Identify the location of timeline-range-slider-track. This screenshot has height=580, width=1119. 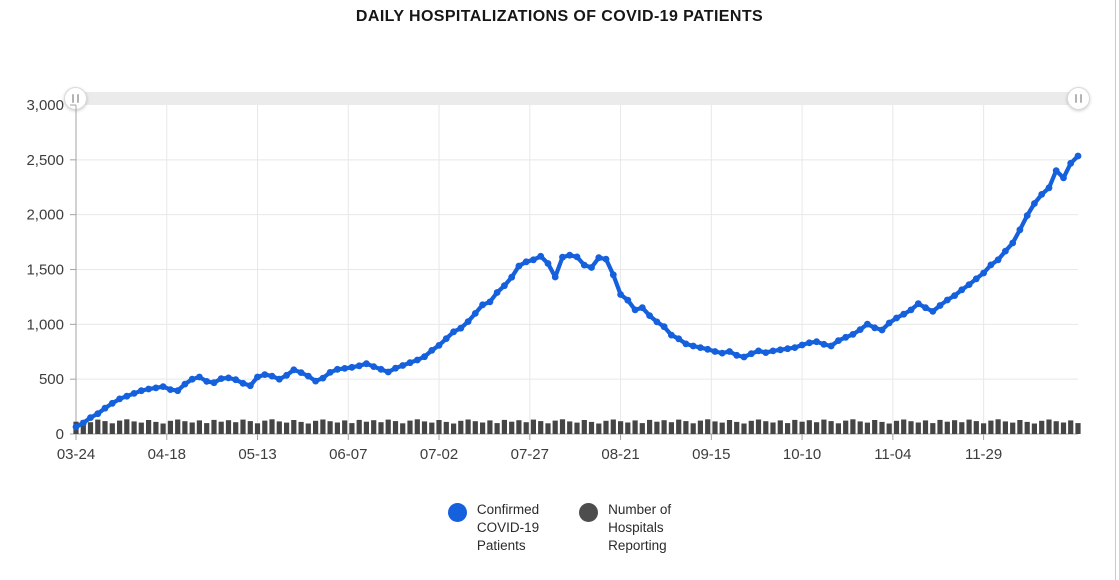
(577, 98).